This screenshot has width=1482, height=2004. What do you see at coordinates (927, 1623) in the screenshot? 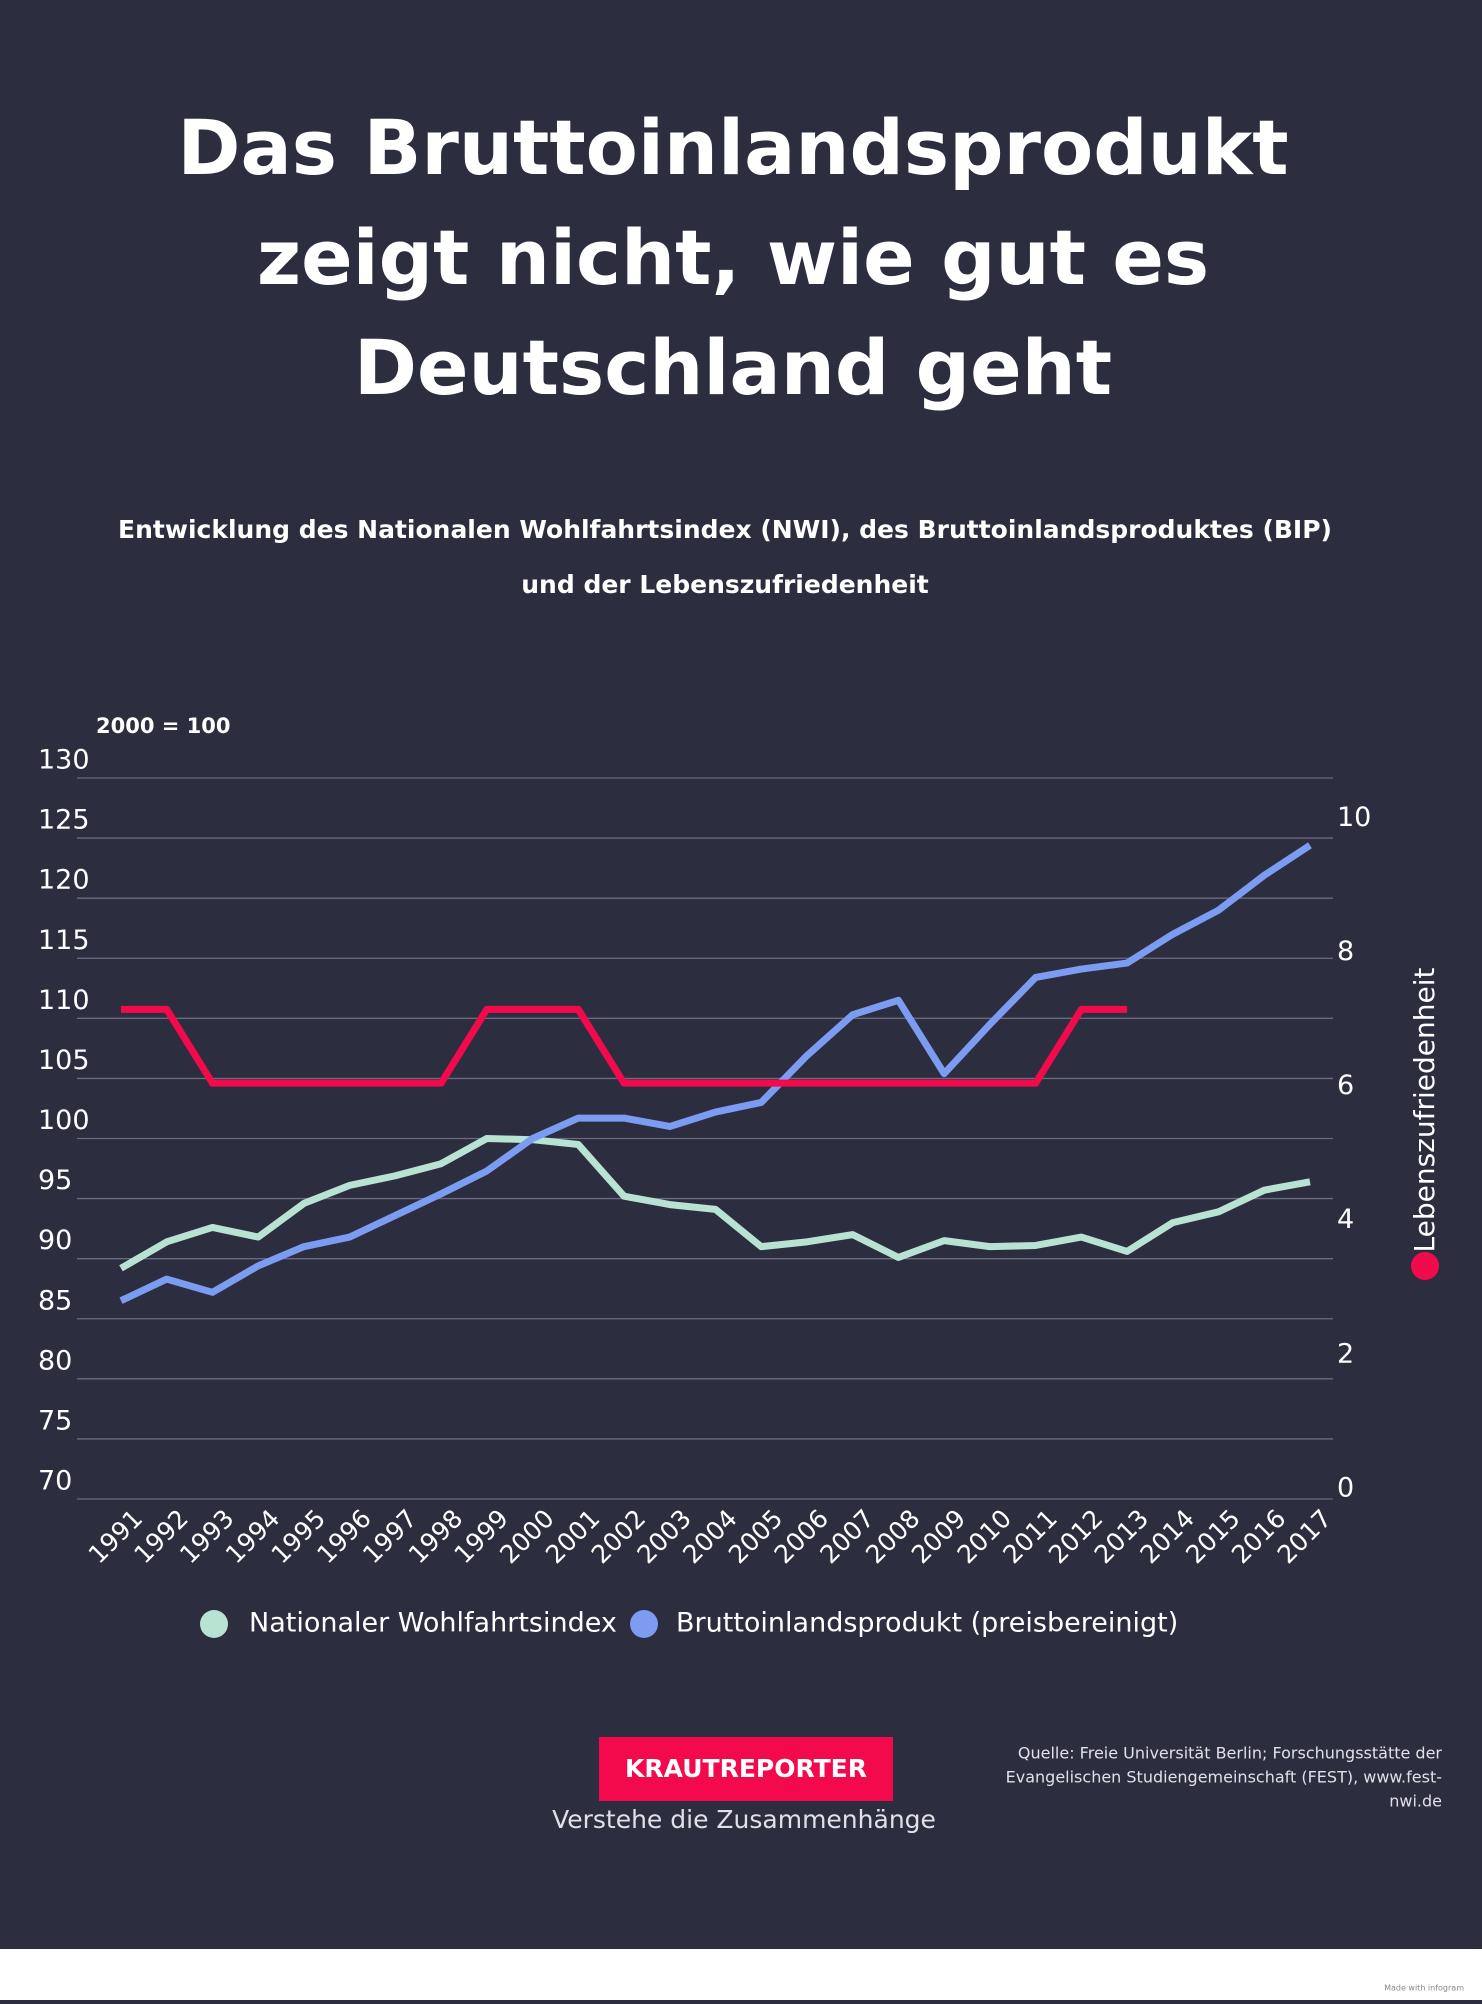
I see `legend-label: Bruttoinlandsprodukt (preisbereinigt)` at bounding box center [927, 1623].